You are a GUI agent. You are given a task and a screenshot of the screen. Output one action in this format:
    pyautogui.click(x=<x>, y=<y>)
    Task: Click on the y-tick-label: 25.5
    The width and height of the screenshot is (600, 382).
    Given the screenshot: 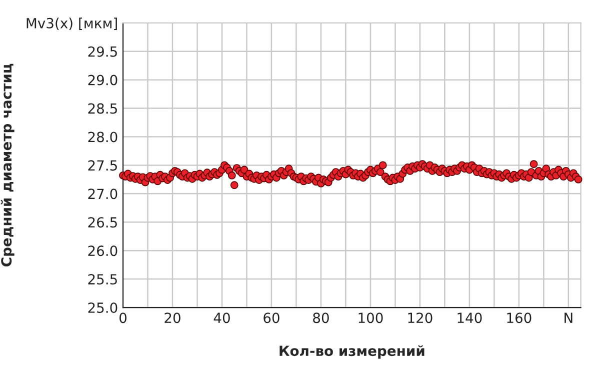 What is the action you would take?
    pyautogui.click(x=102, y=279)
    